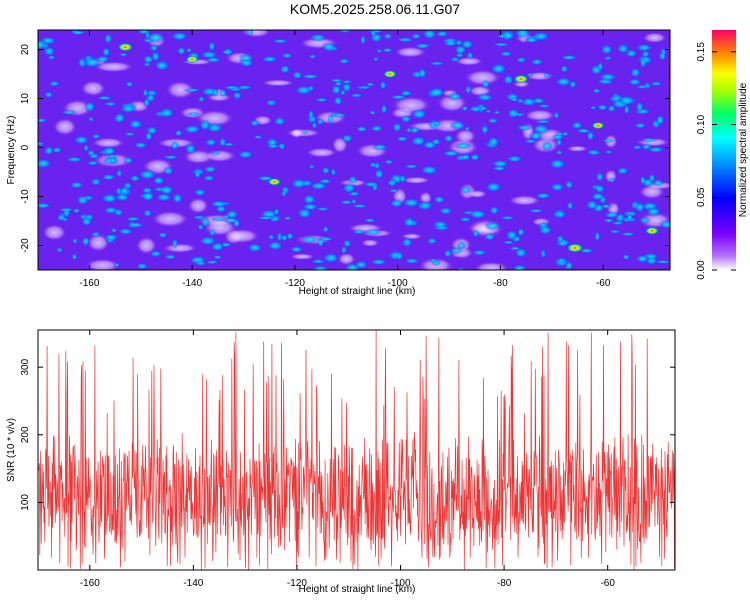  Describe the element at coordinates (607, 583) in the screenshot. I see `x-tick-label: -60` at that location.